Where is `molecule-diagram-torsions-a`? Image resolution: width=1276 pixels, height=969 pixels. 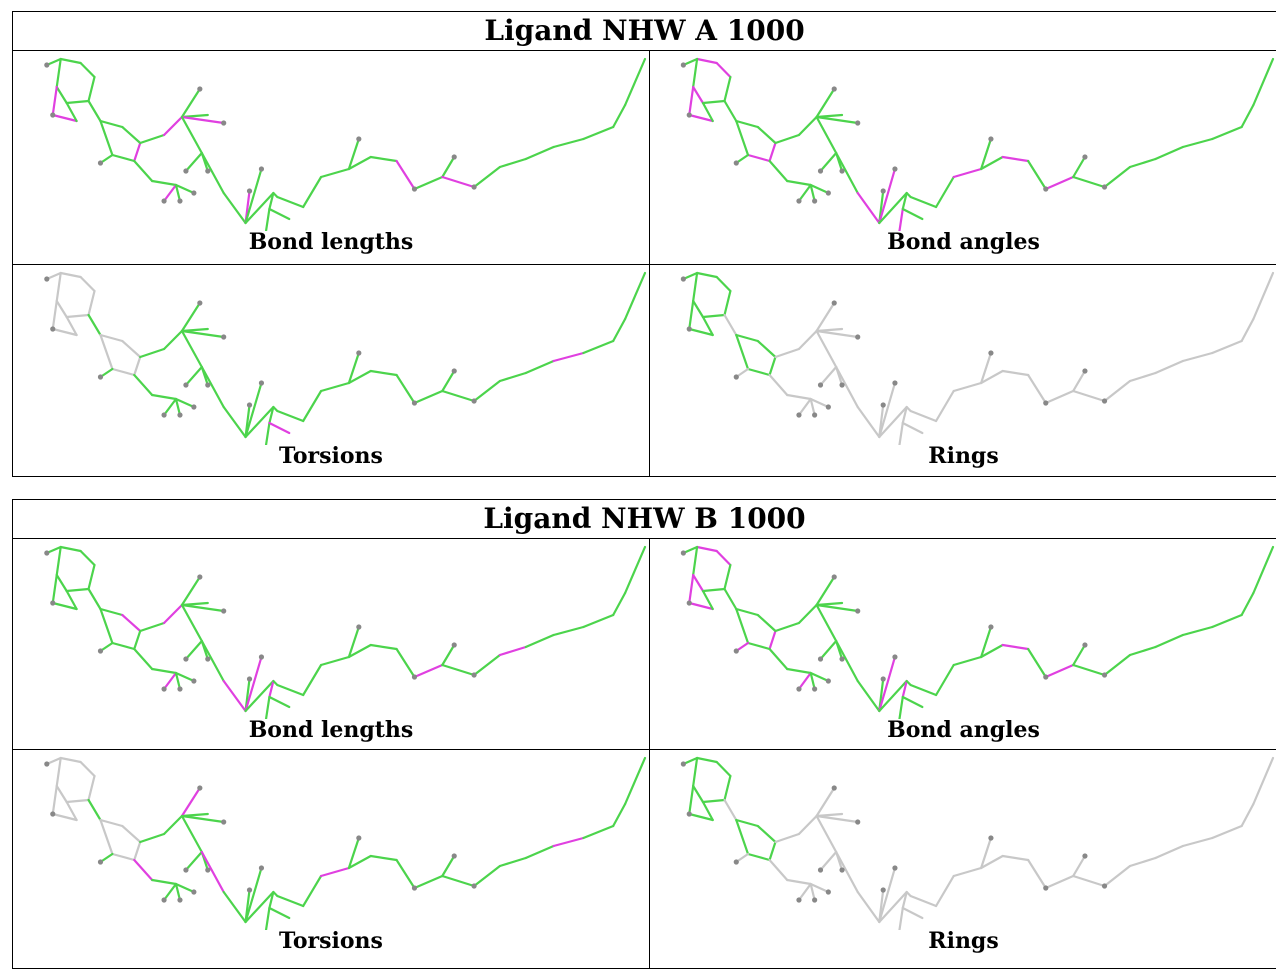
molecule-diagram-torsions-a is located at coordinates (345, 358).